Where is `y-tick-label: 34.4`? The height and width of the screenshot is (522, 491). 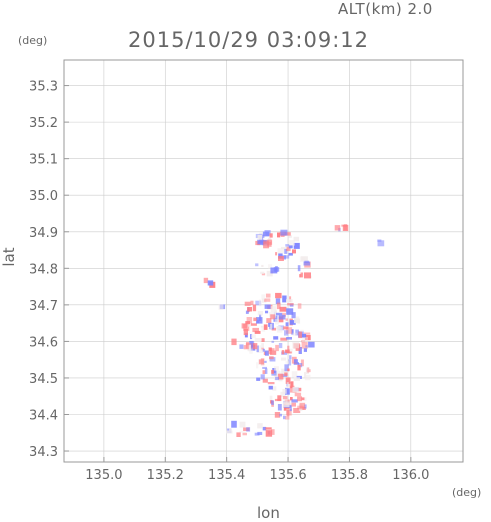
y-tick-label: 34.4 is located at coordinates (43, 415).